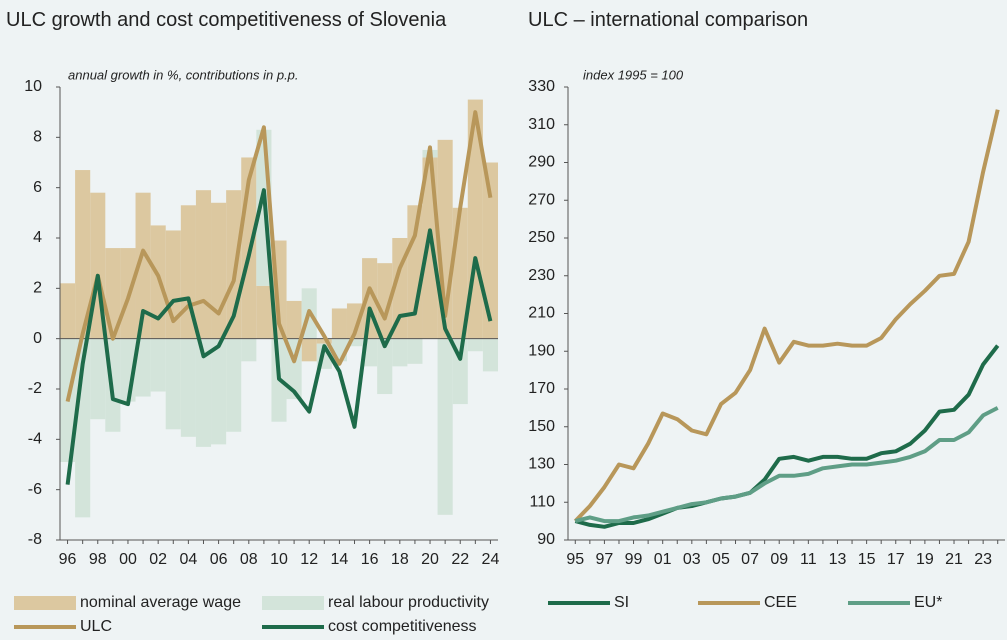 Image resolution: width=1007 pixels, height=640 pixels. Describe the element at coordinates (808, 559) in the screenshot. I see `x-tick-label: 11` at that location.